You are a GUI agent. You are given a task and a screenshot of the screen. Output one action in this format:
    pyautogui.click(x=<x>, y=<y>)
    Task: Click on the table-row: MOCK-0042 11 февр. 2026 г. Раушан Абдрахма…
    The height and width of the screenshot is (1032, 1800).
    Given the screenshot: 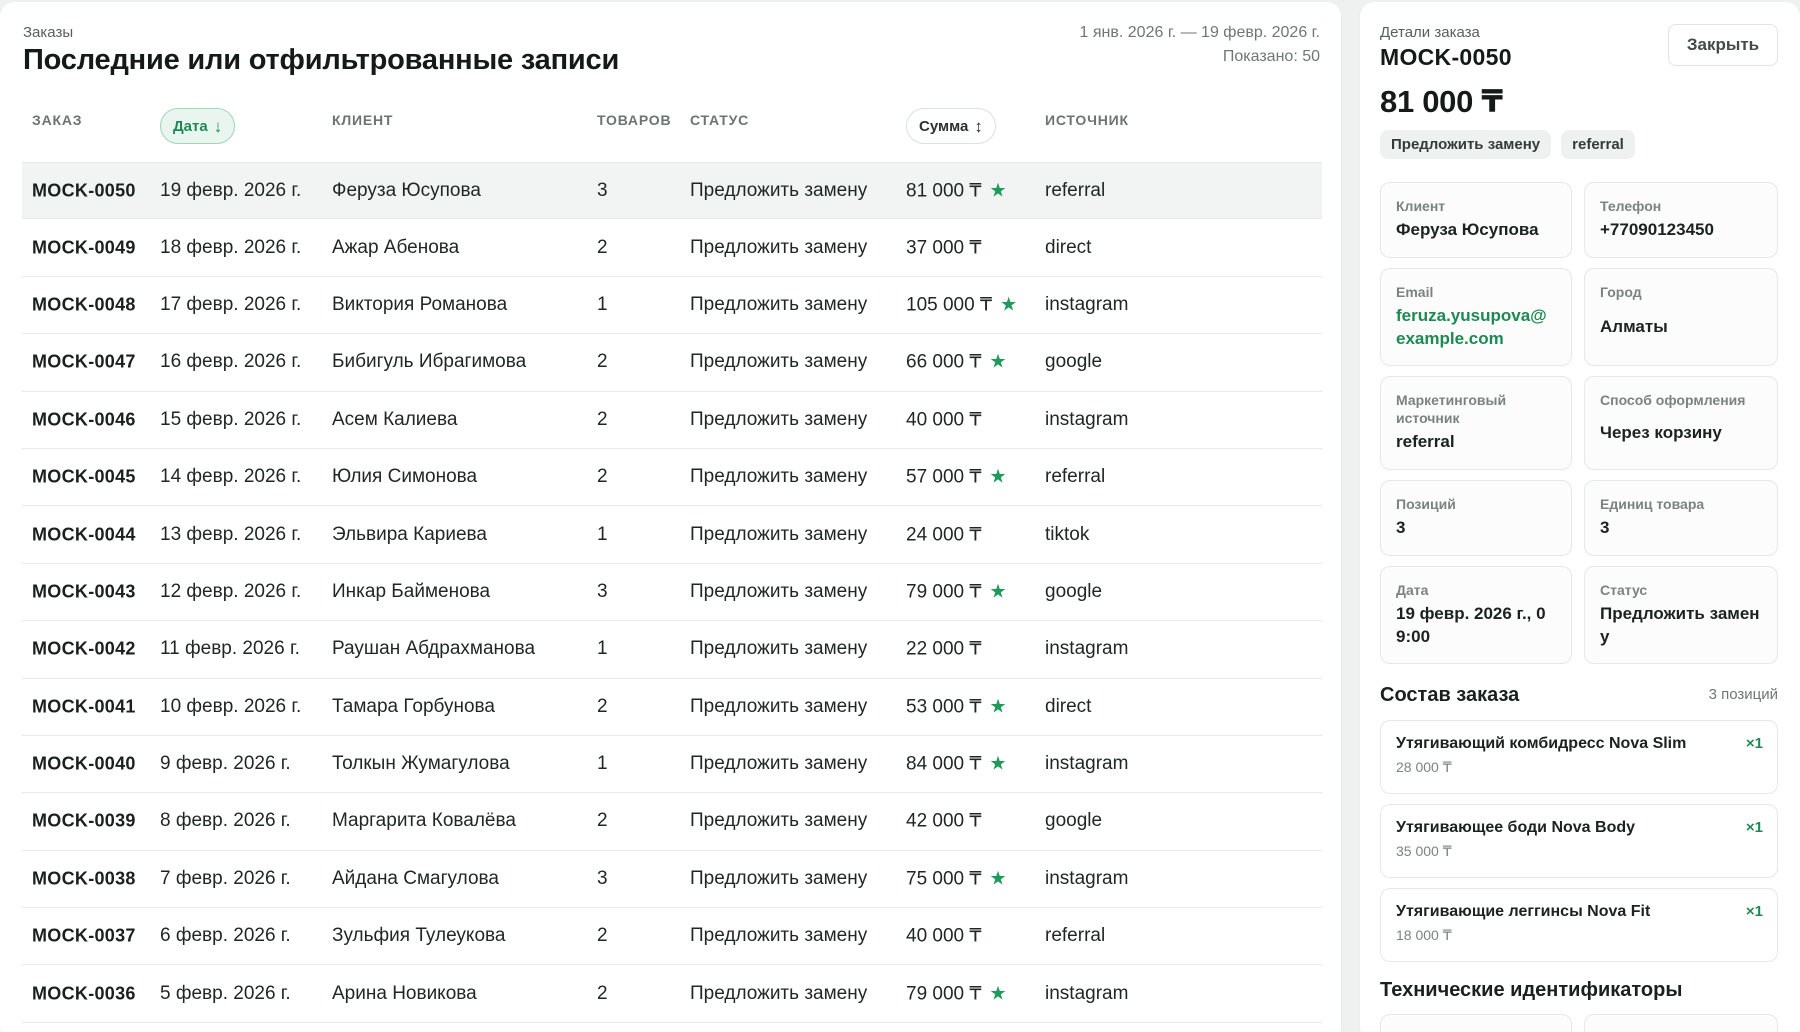 What is the action you would take?
    pyautogui.click(x=672, y=650)
    